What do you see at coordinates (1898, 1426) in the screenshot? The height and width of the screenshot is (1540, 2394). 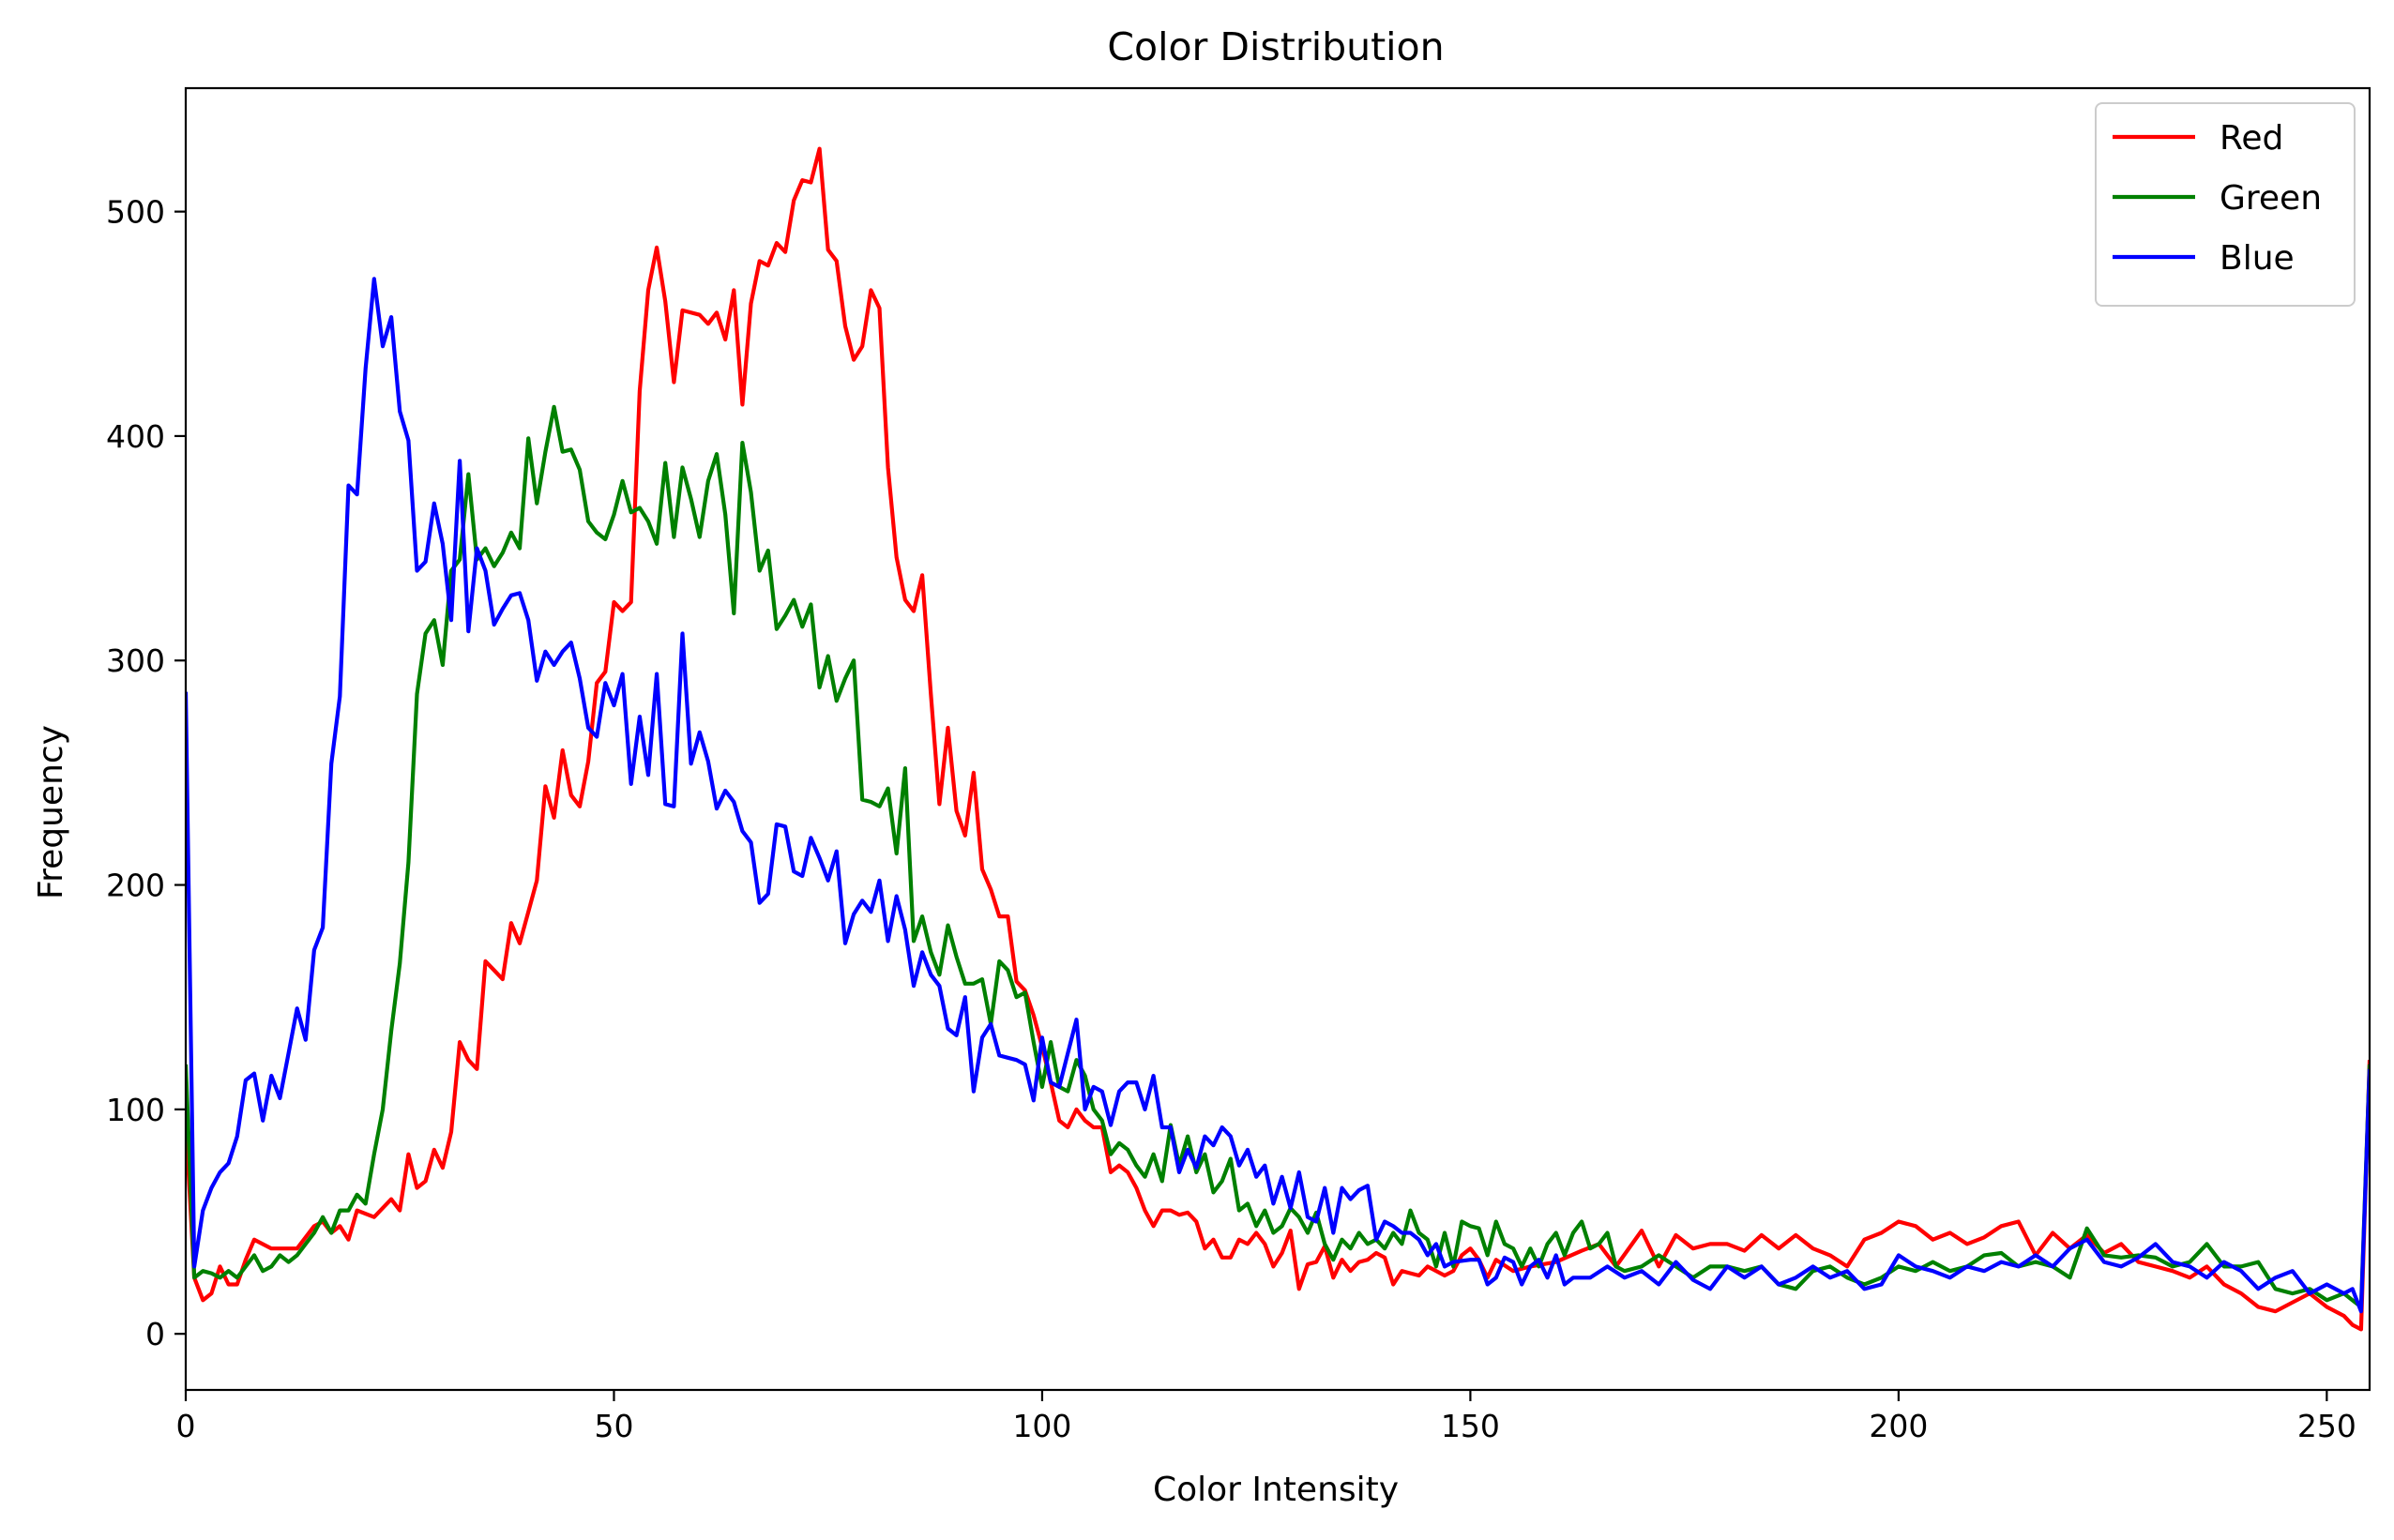 I see `x-tick-label: 200` at bounding box center [1898, 1426].